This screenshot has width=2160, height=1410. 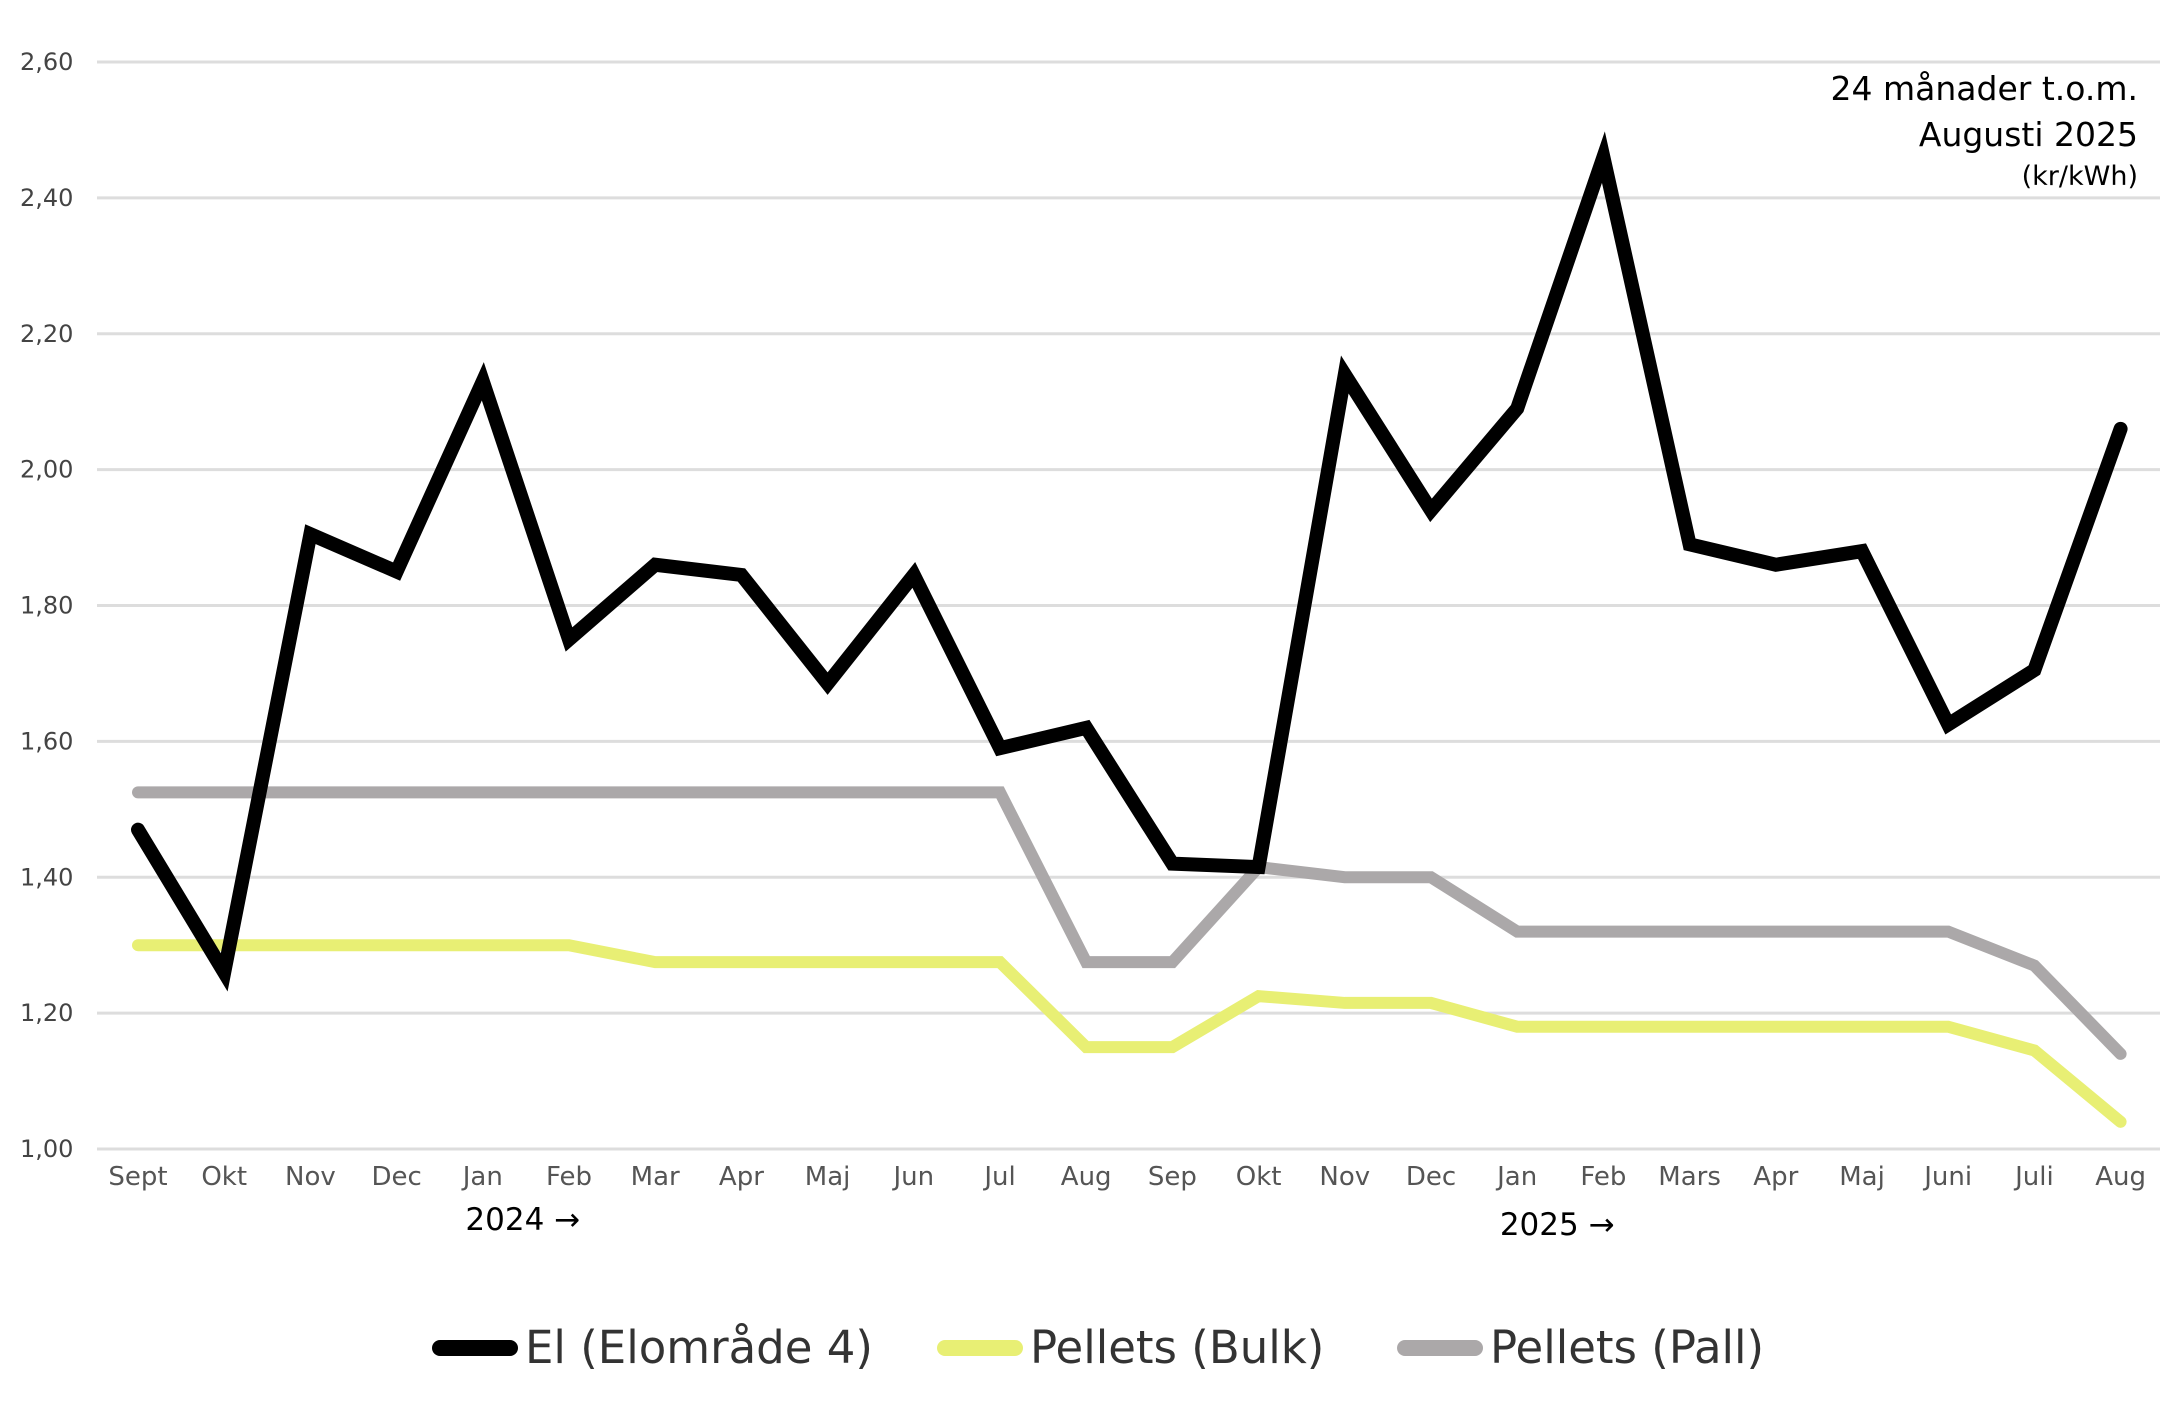 I want to click on y-axis-ticks: 1,00 1,20 1,40 1,60 1,80 2,00 2,20 2,40 2,60, so click(x=46, y=605).